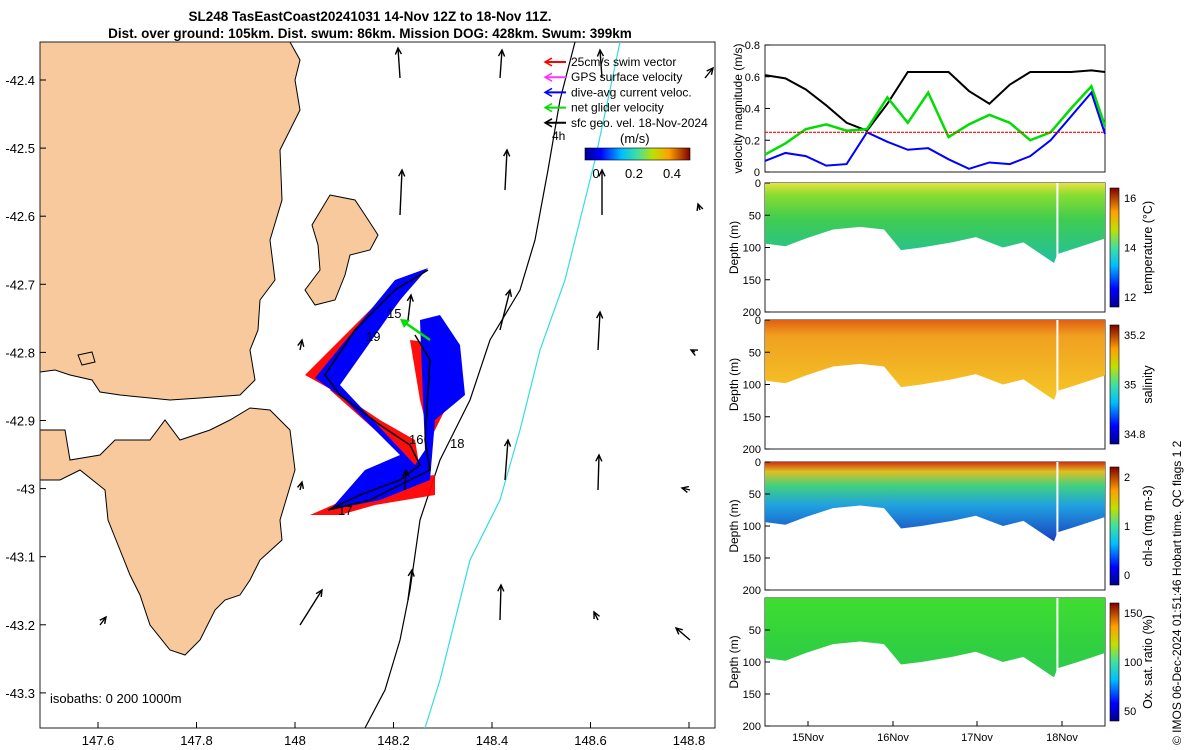 Image resolution: width=1200 pixels, height=750 pixels. What do you see at coordinates (935, 100) in the screenshot?
I see `vel-series-sfc-geo-vel-` at bounding box center [935, 100].